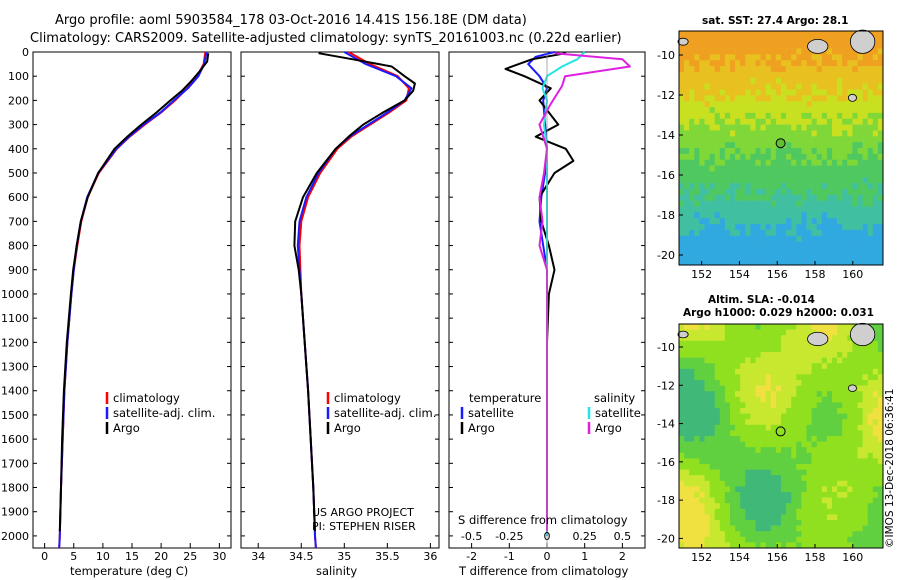  Describe the element at coordinates (614, 398) in the screenshot. I see `legend-heading-salinity: salinity` at that location.